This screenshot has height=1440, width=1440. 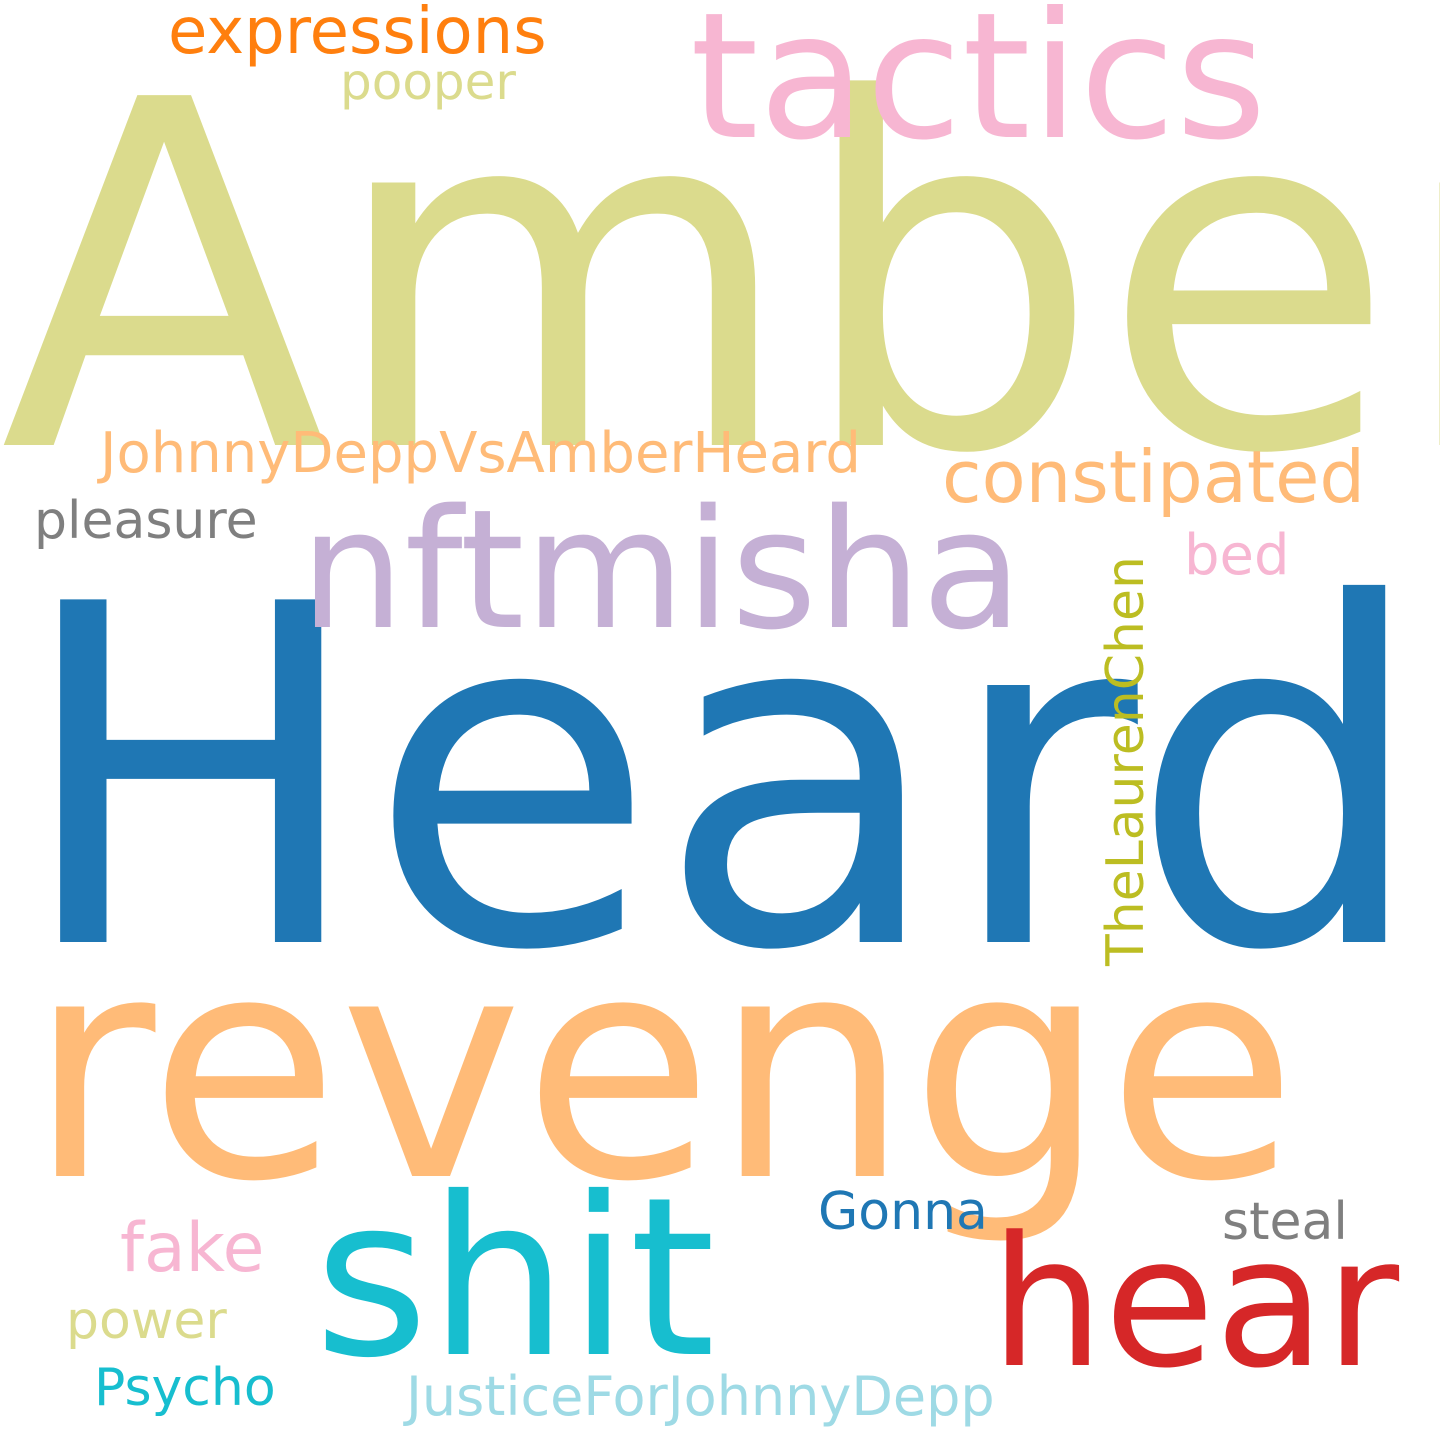 What do you see at coordinates (146, 1321) in the screenshot?
I see `word-power: power` at bounding box center [146, 1321].